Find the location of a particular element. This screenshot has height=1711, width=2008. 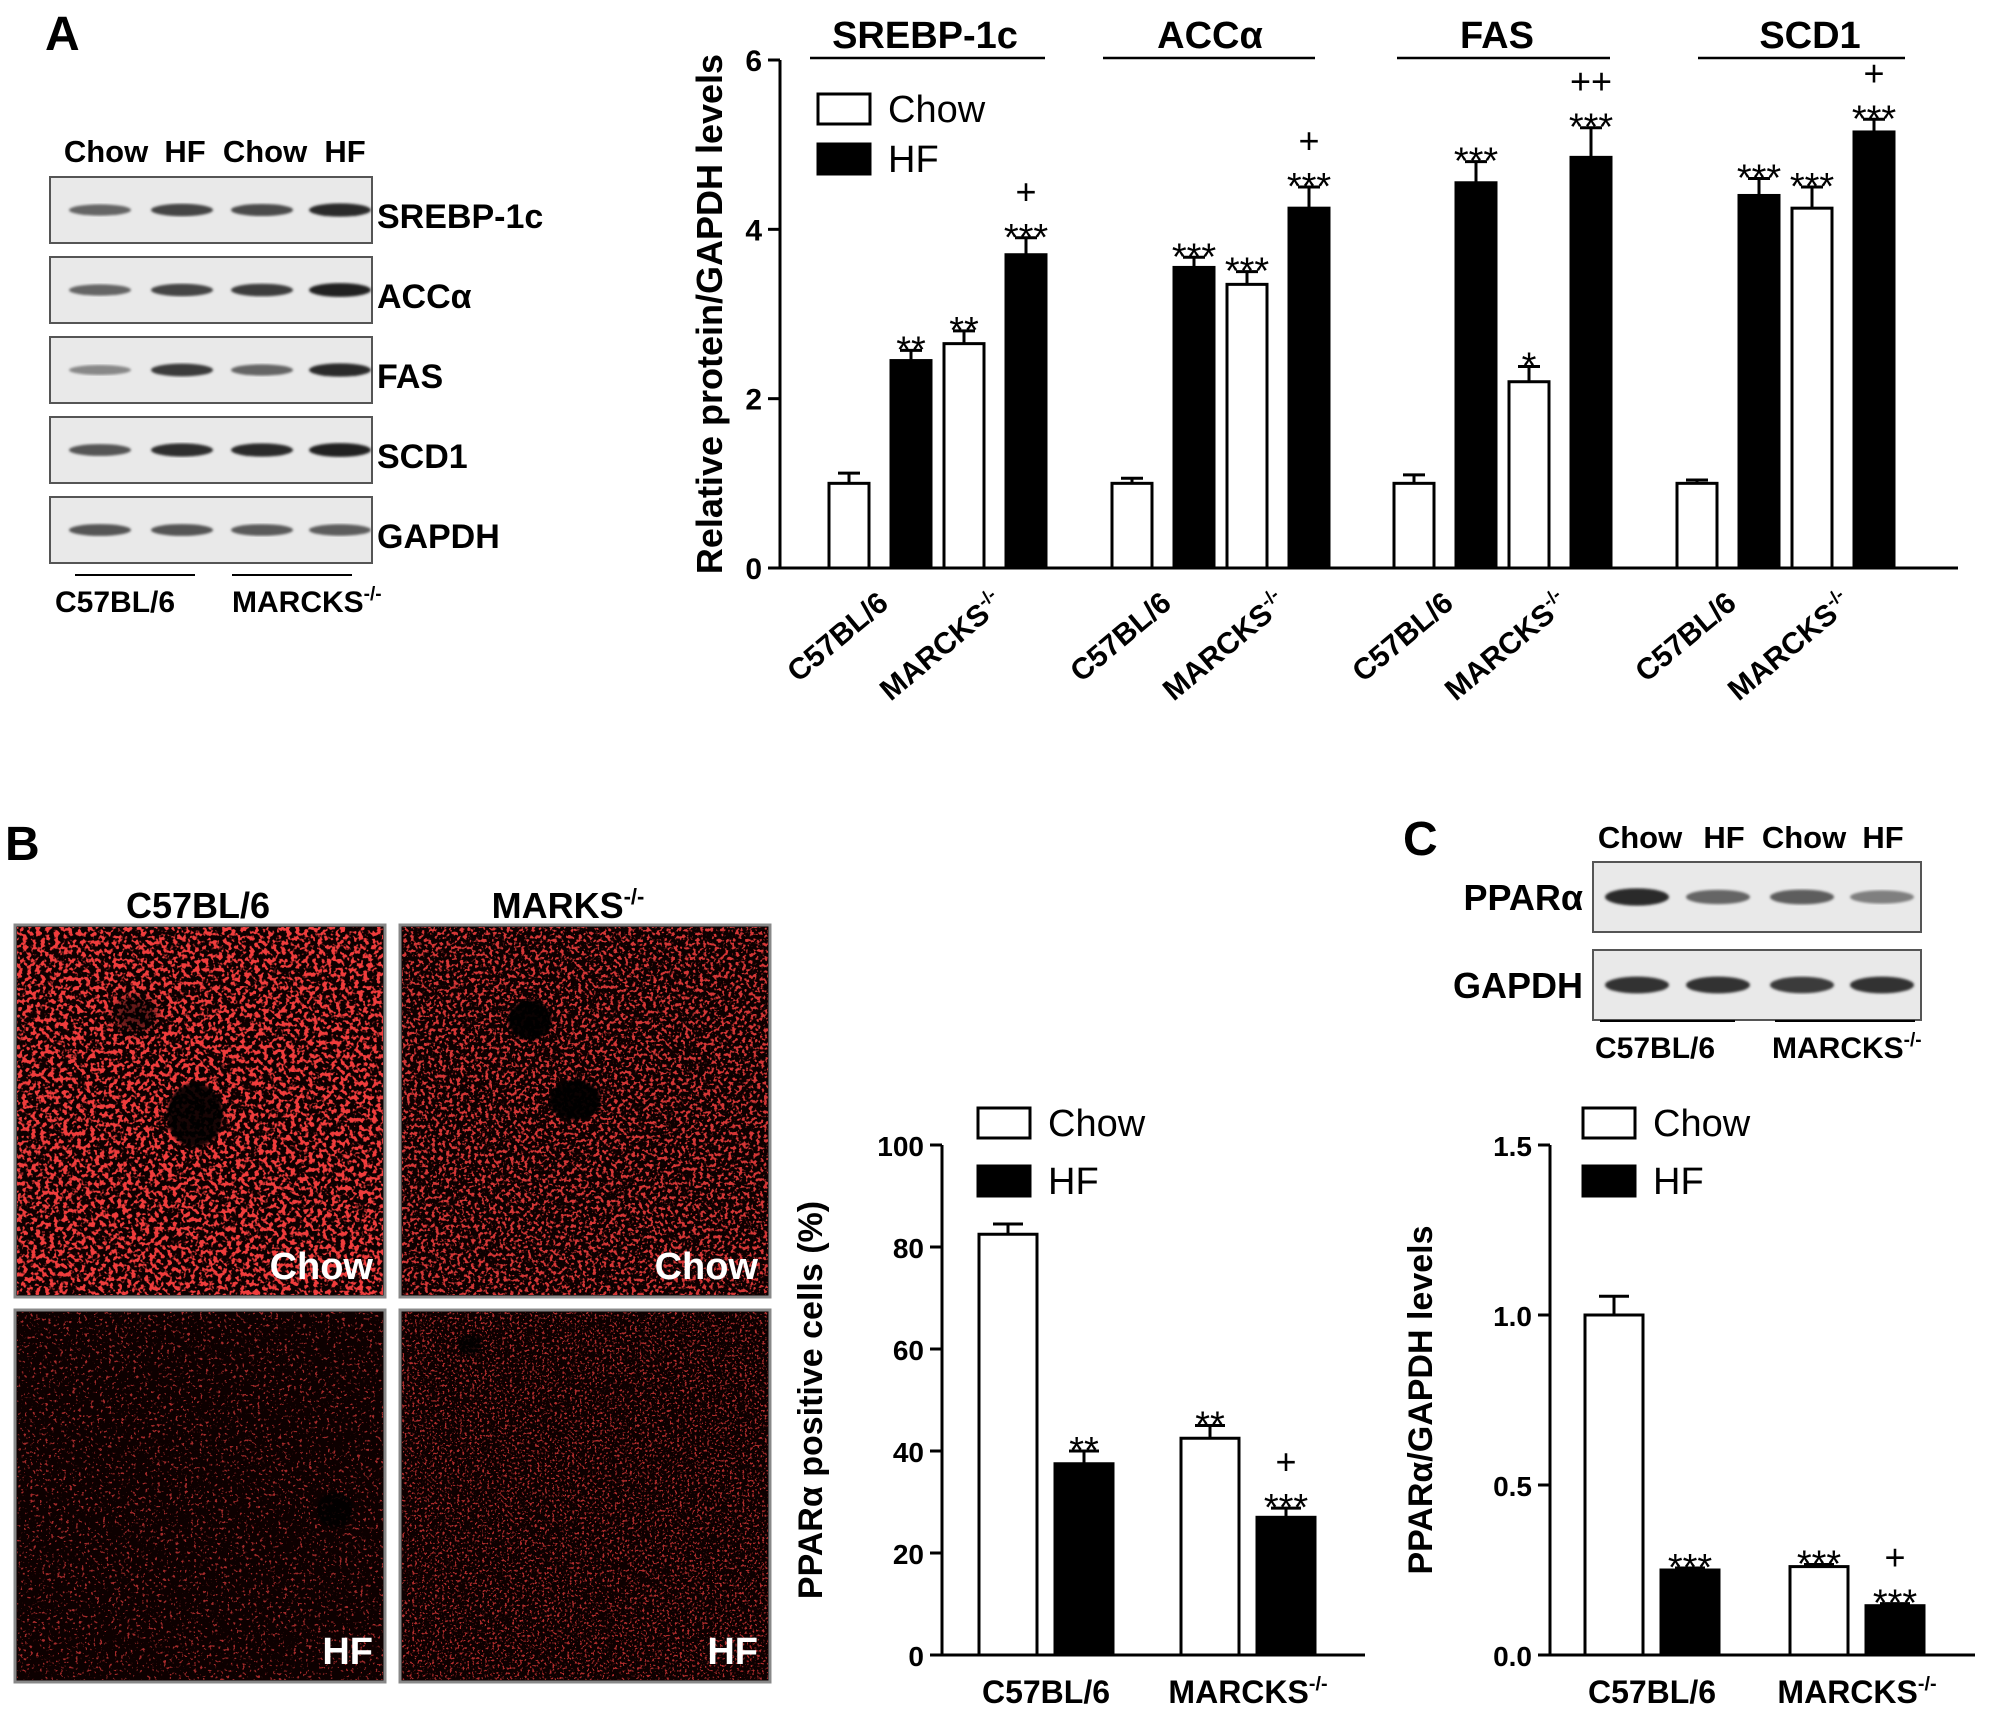

microscopy-tile-3: HF is located at coordinates (200, 1496).